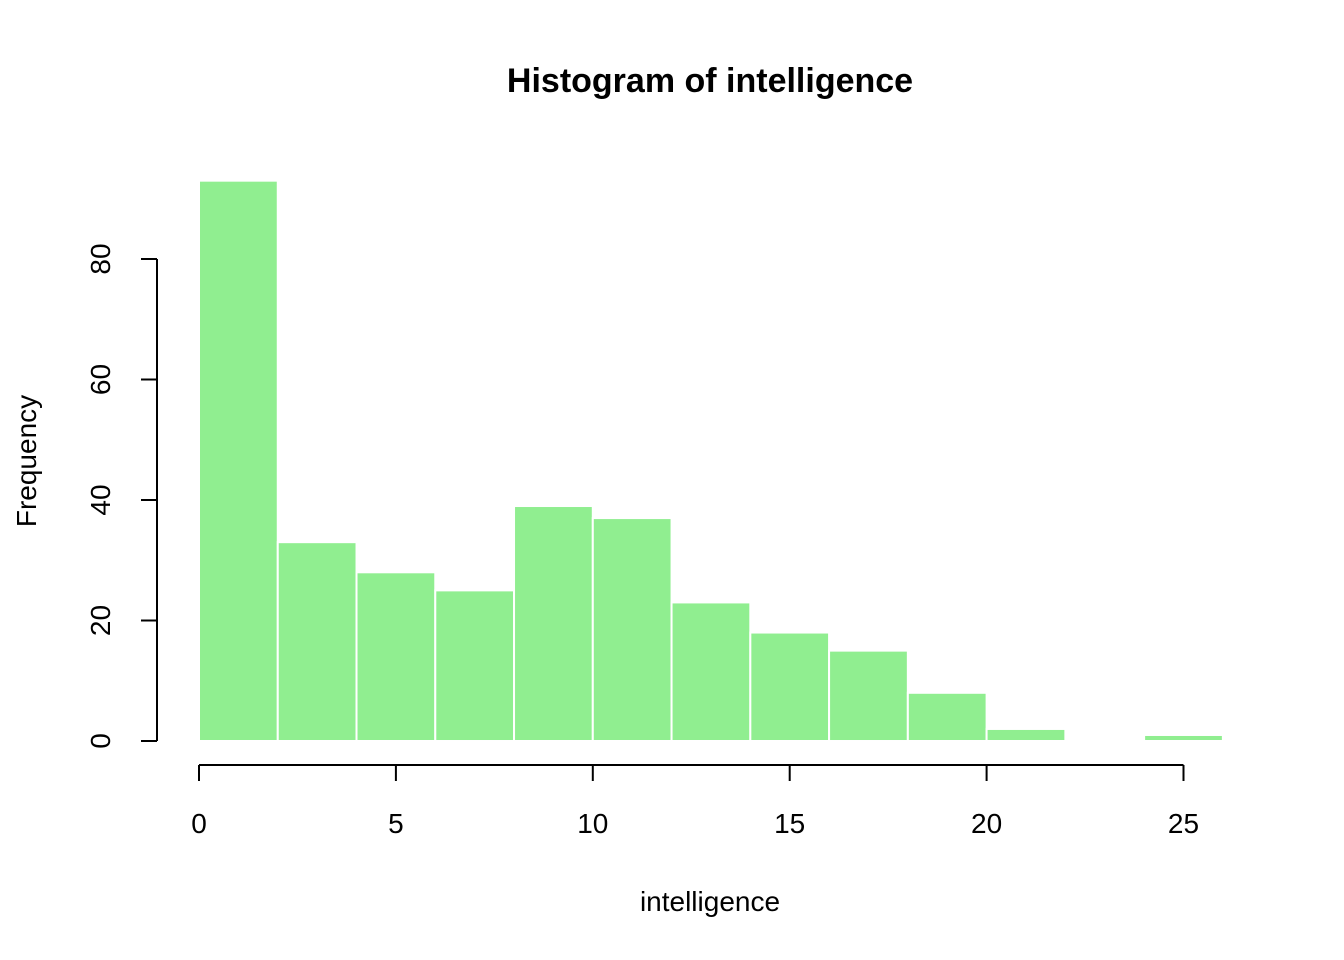 This screenshot has width=1344, height=960. I want to click on y-axis: 0 20 40 60 80, so click(121, 496).